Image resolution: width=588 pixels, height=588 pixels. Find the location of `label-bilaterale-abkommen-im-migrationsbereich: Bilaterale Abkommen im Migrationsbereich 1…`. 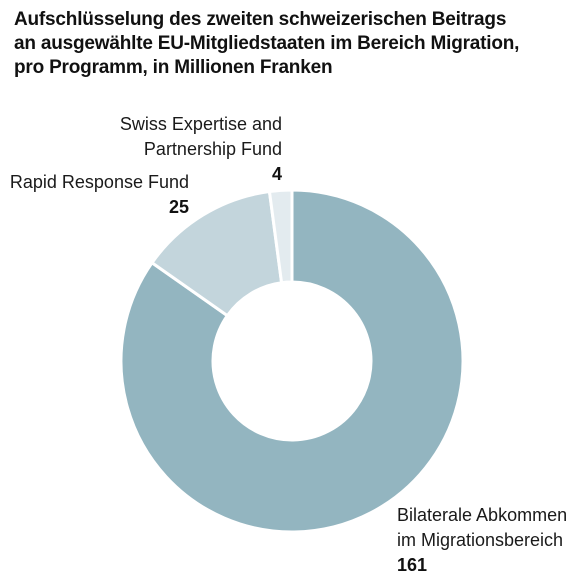

label-bilaterale-abkommen-im-migrationsbereich: Bilaterale Abkommen im Migrationsbereich 1… is located at coordinates (482, 540).